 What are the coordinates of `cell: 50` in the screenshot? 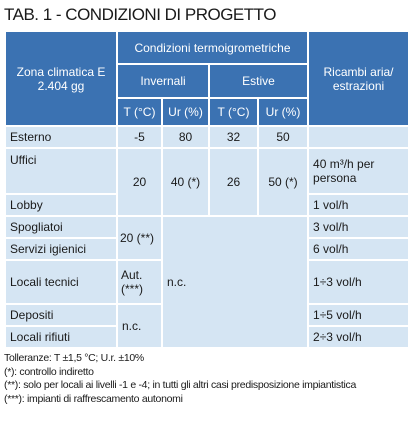 It's located at (283, 137).